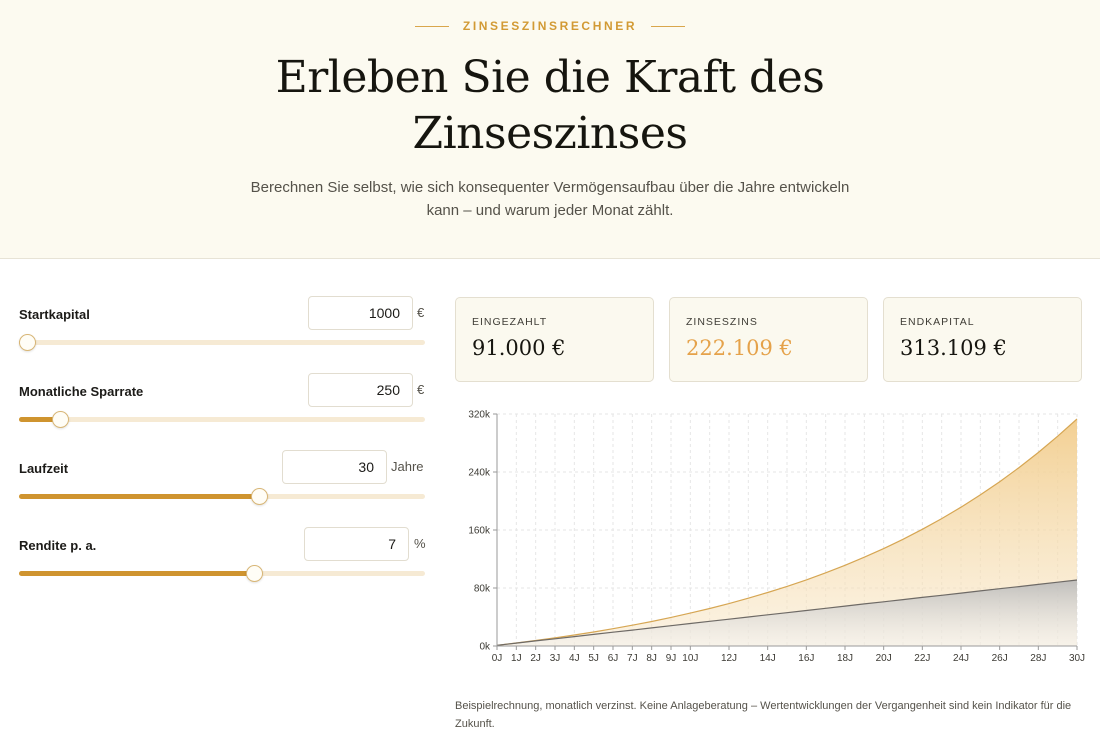 This screenshot has width=1100, height=752. What do you see at coordinates (421, 312) in the screenshot?
I see `startkapital-unit: €` at bounding box center [421, 312].